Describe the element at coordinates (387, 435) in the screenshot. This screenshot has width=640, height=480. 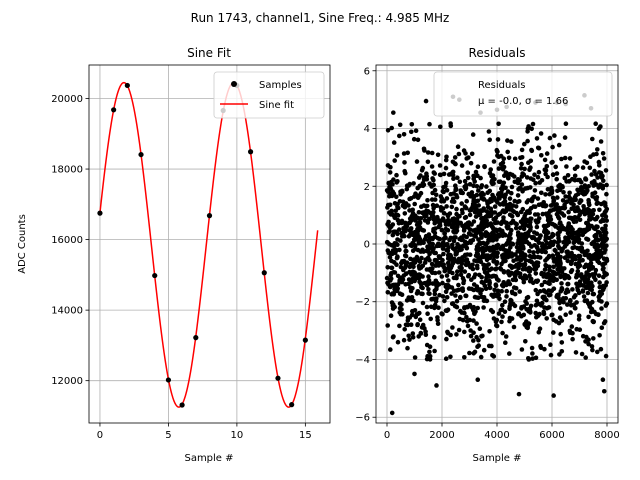
I see `residuals-xtick-label: 0` at that location.